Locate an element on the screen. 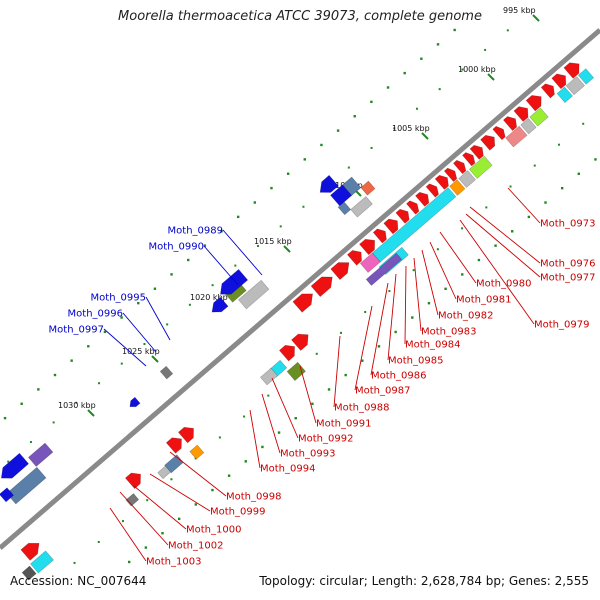  reverse-gene-label: Moth_0994 is located at coordinates (287, 469).